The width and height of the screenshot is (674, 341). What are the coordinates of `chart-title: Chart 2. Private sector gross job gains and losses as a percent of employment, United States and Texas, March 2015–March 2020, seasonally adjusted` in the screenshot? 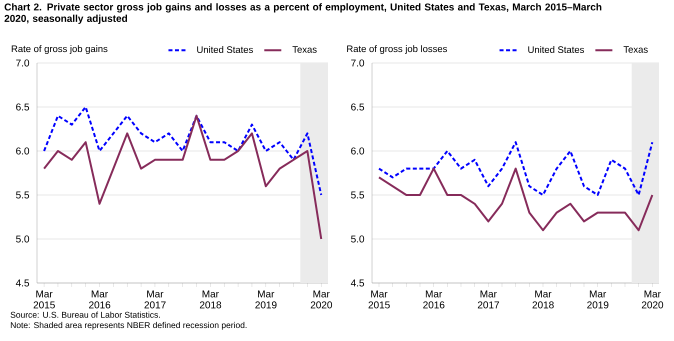 It's located at (303, 13).